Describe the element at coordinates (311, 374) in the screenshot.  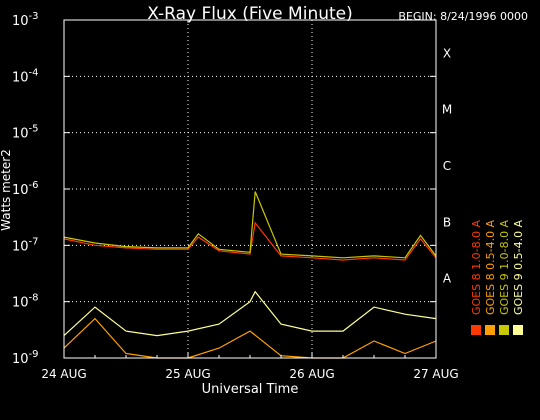
I see `x-tick-label: 26 AUG` at that location.